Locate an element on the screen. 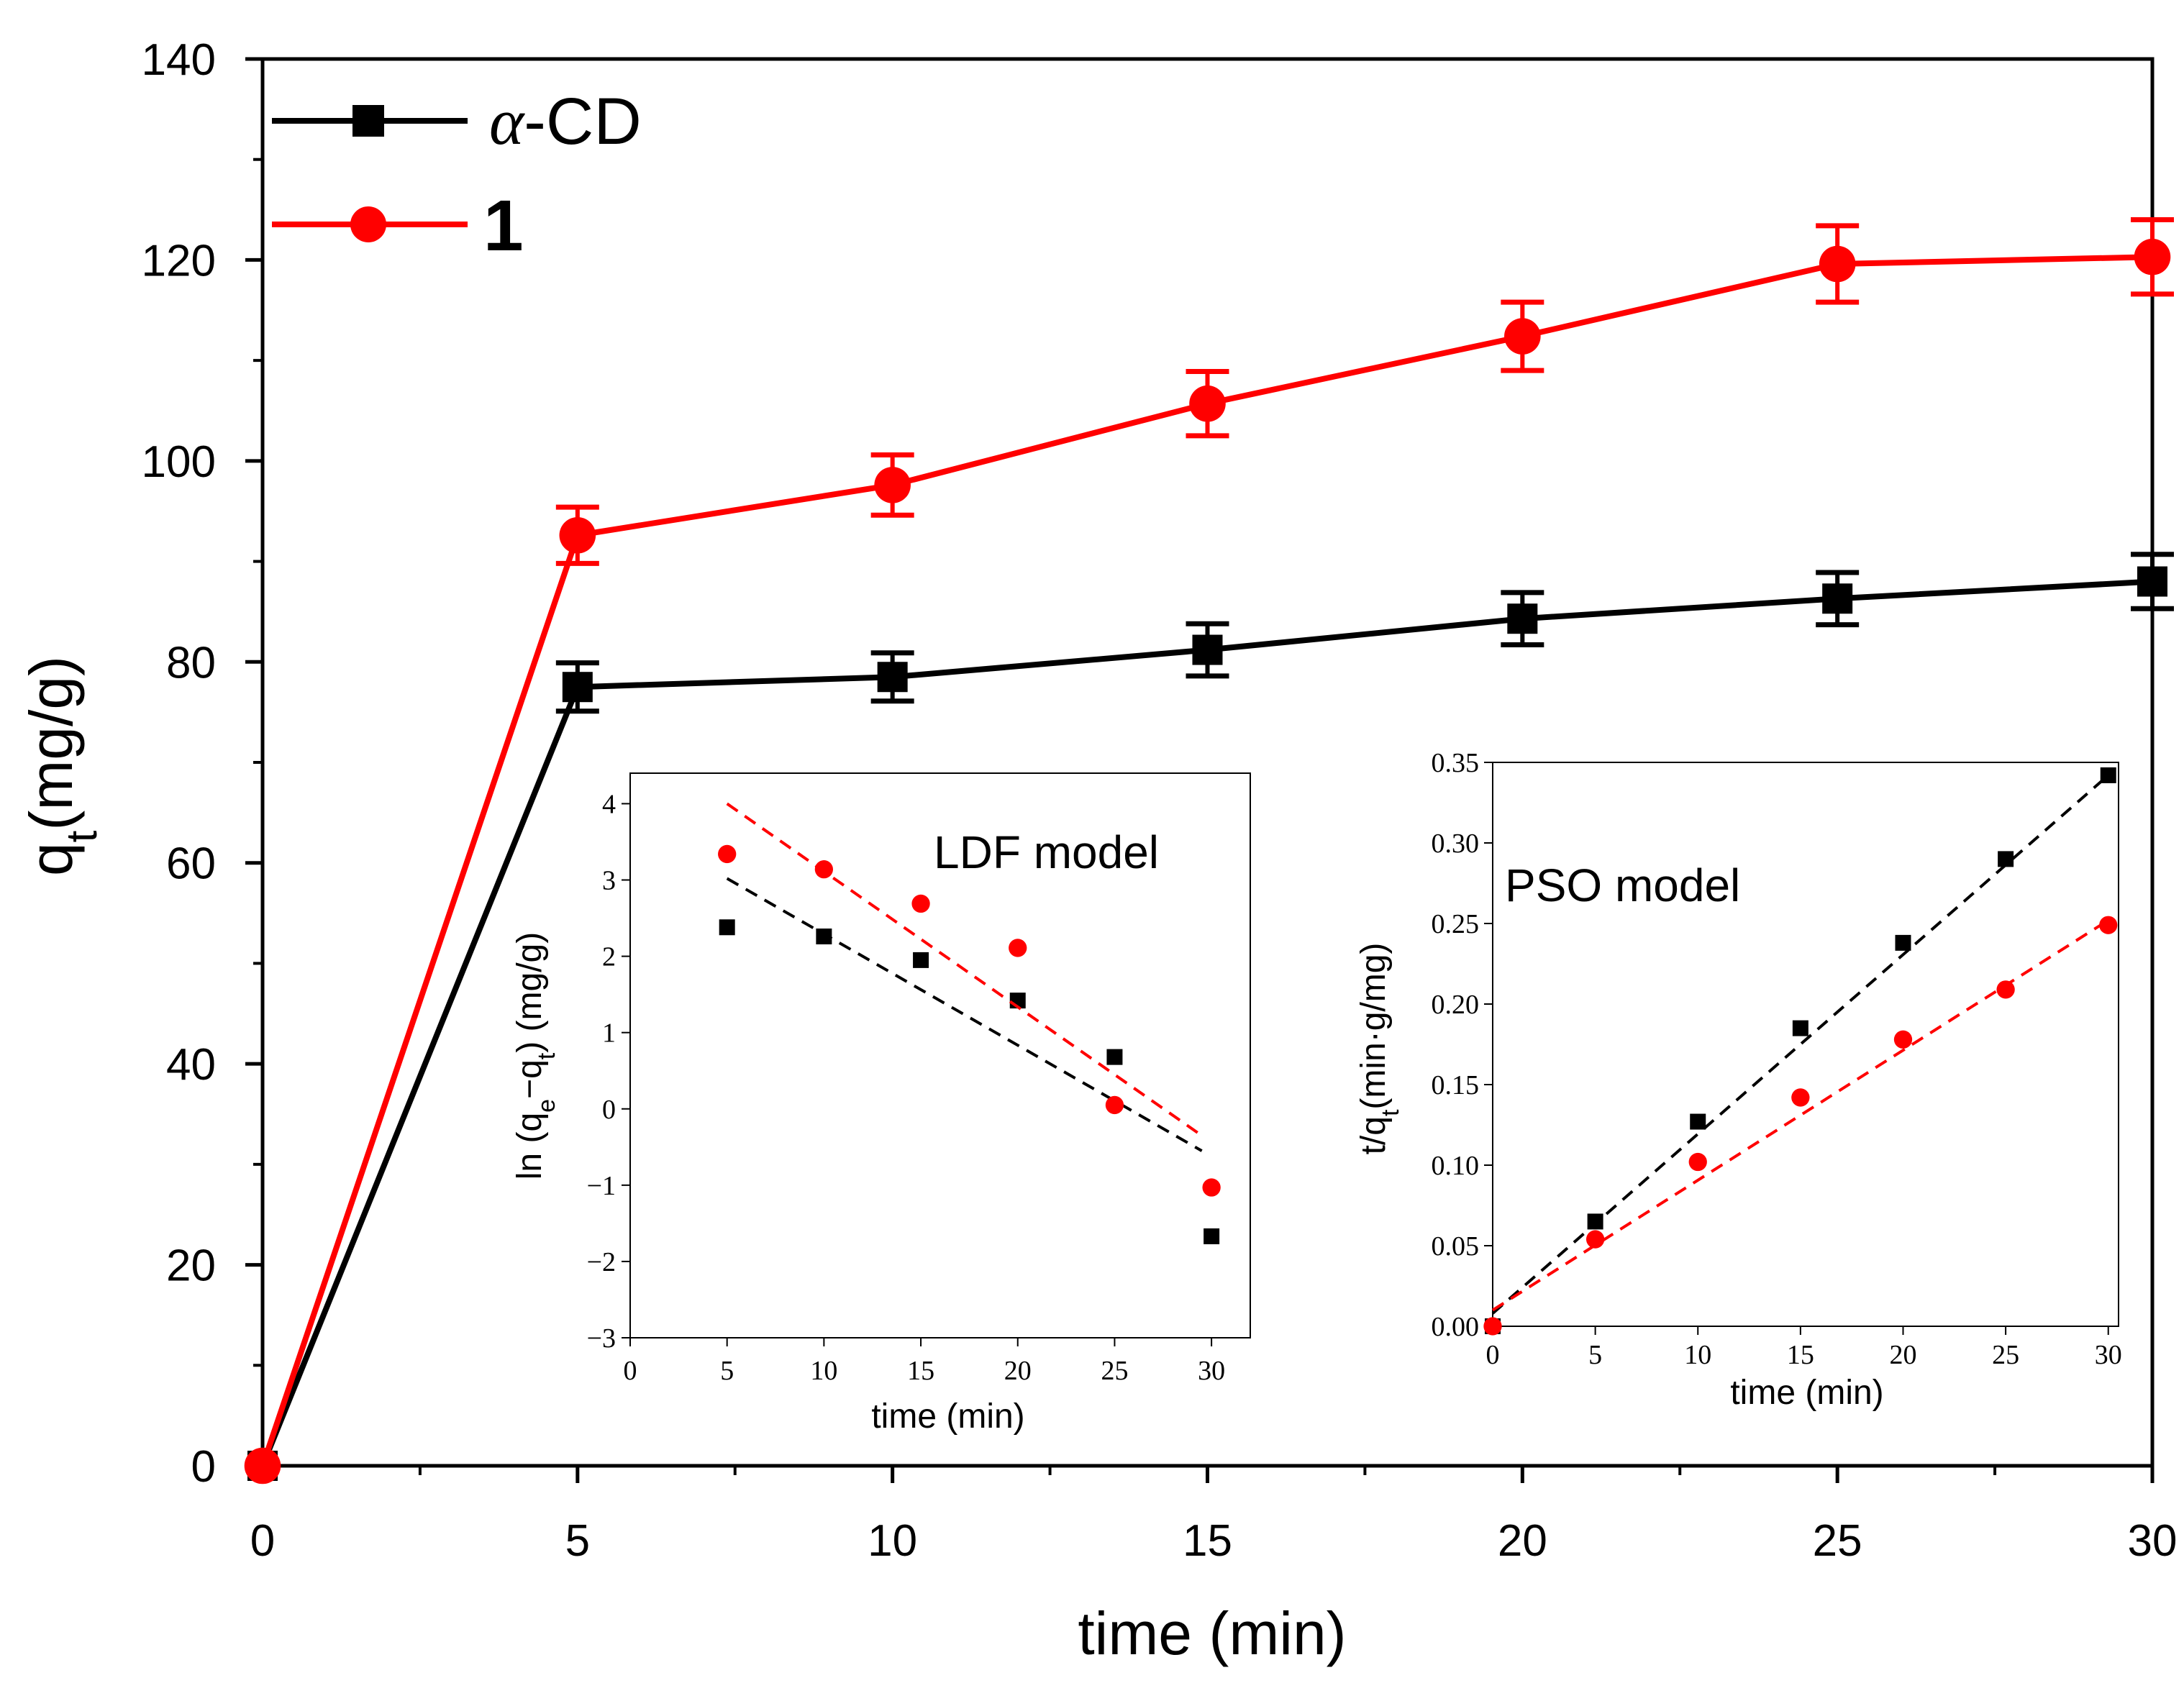  ldf-x-tick-label: 5 is located at coordinates (727, 1371).